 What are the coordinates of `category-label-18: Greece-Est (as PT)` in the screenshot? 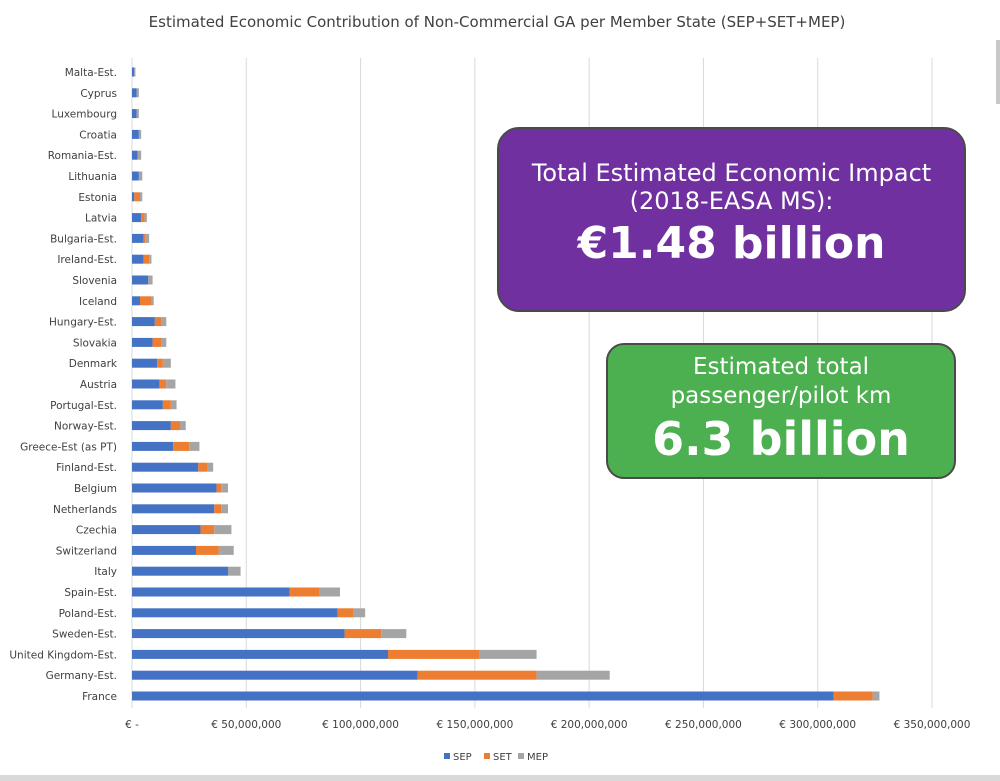 It's located at (68, 447).